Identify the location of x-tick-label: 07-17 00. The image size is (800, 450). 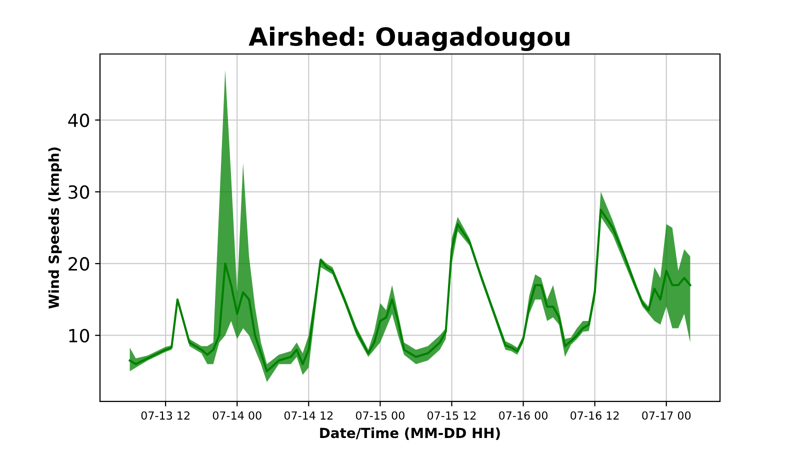
(666, 415).